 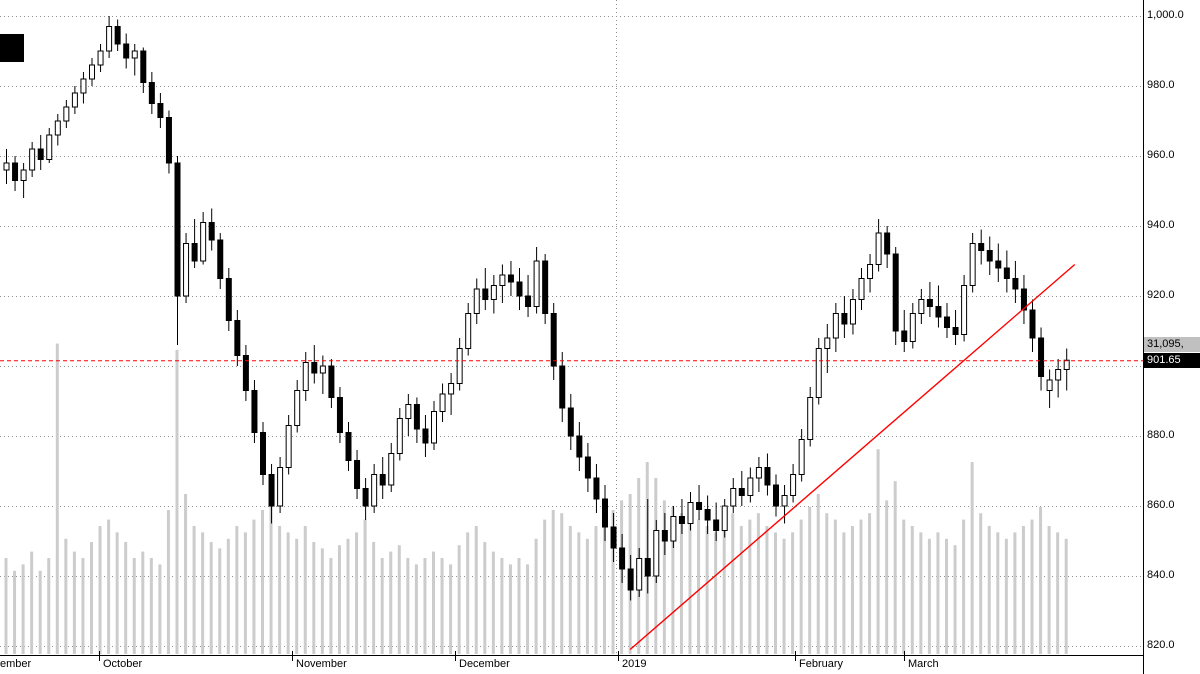 What do you see at coordinates (1161, 645) in the screenshot?
I see `y-axis-label: 820.0` at bounding box center [1161, 645].